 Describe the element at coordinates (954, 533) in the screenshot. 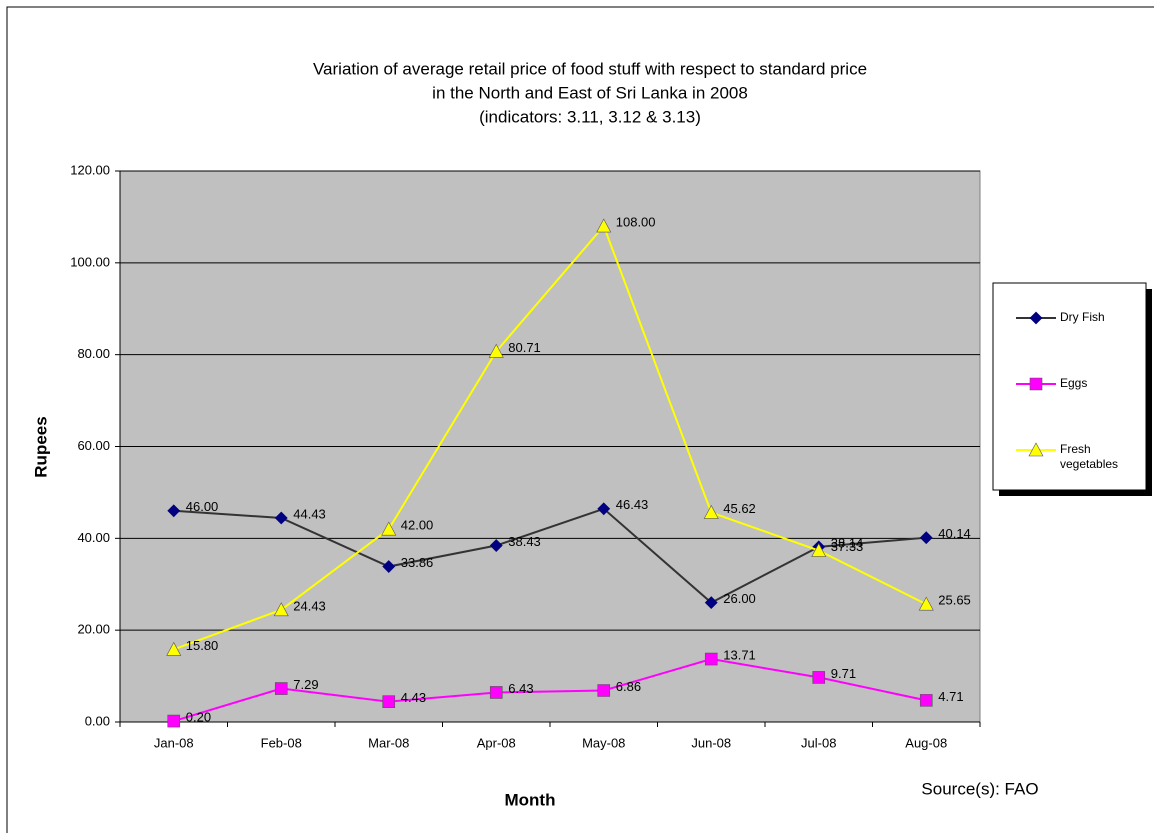

I see `data-label: 40.14` at that location.